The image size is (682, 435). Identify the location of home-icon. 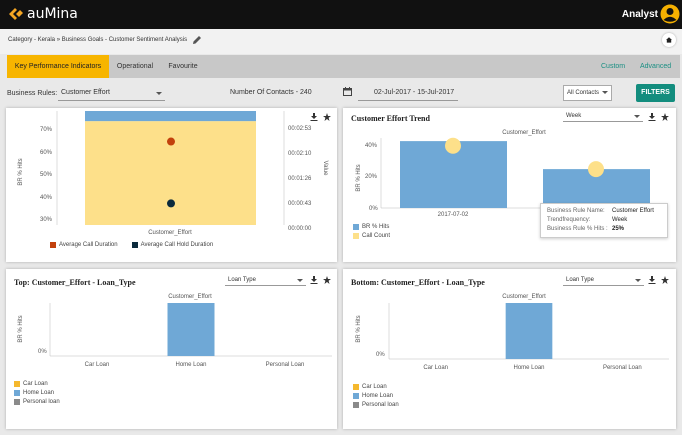
(669, 40).